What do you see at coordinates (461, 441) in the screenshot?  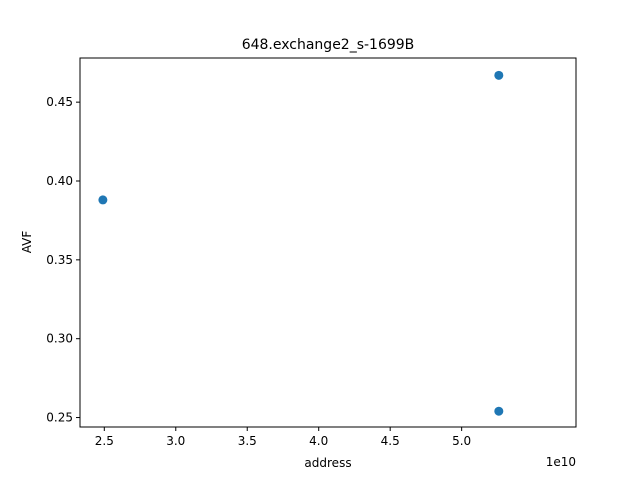 I see `x-tick-label: 5.0` at bounding box center [461, 441].